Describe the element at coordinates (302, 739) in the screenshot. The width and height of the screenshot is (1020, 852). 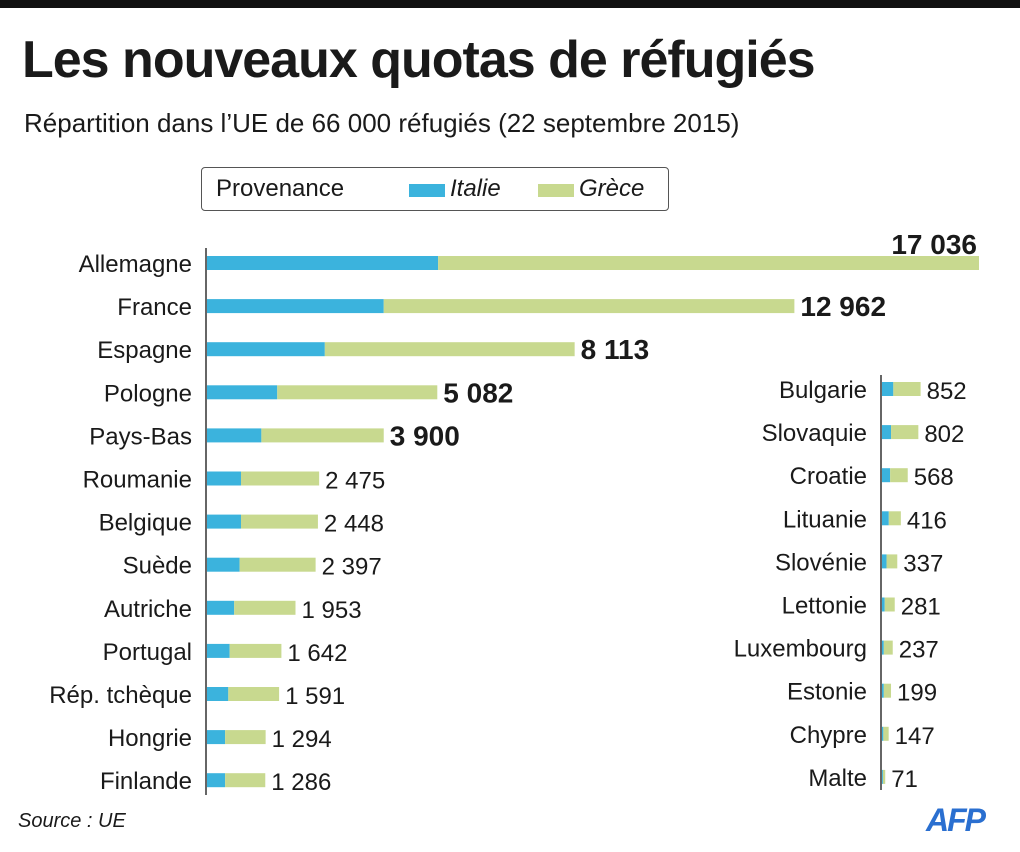
I see `data-label: 1 294` at that location.